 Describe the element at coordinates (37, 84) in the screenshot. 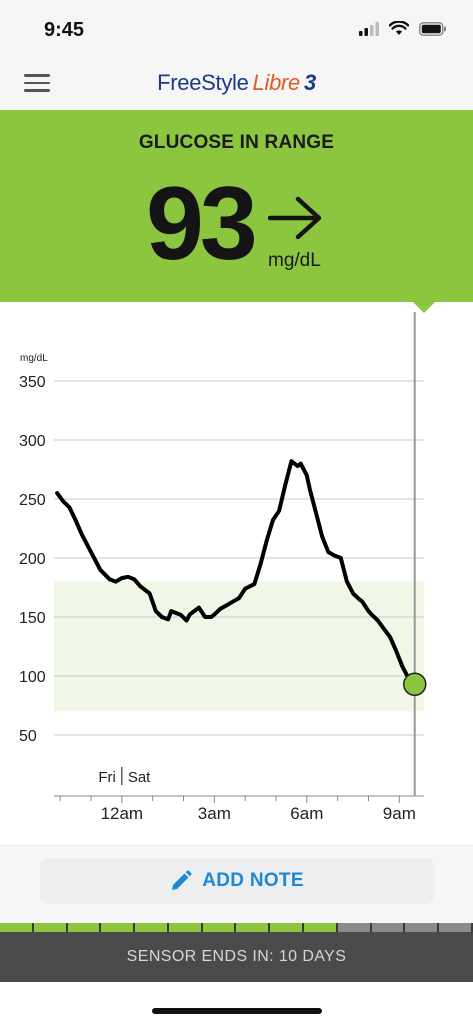

I see `menu-icon` at that location.